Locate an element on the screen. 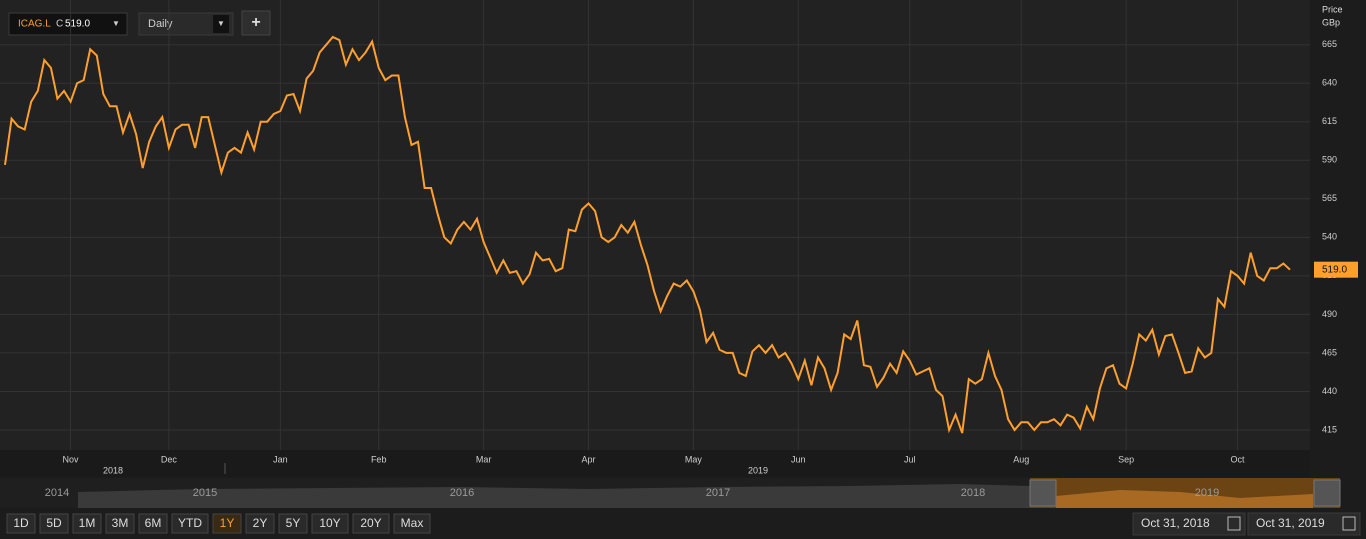  navigator-year: 2017 is located at coordinates (718, 493).